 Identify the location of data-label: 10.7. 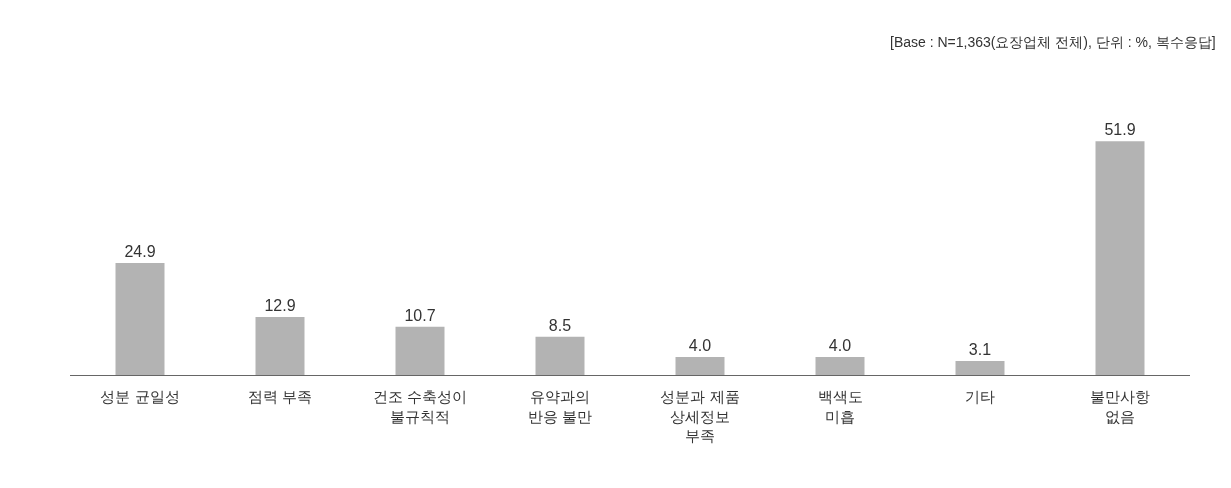
(420, 315).